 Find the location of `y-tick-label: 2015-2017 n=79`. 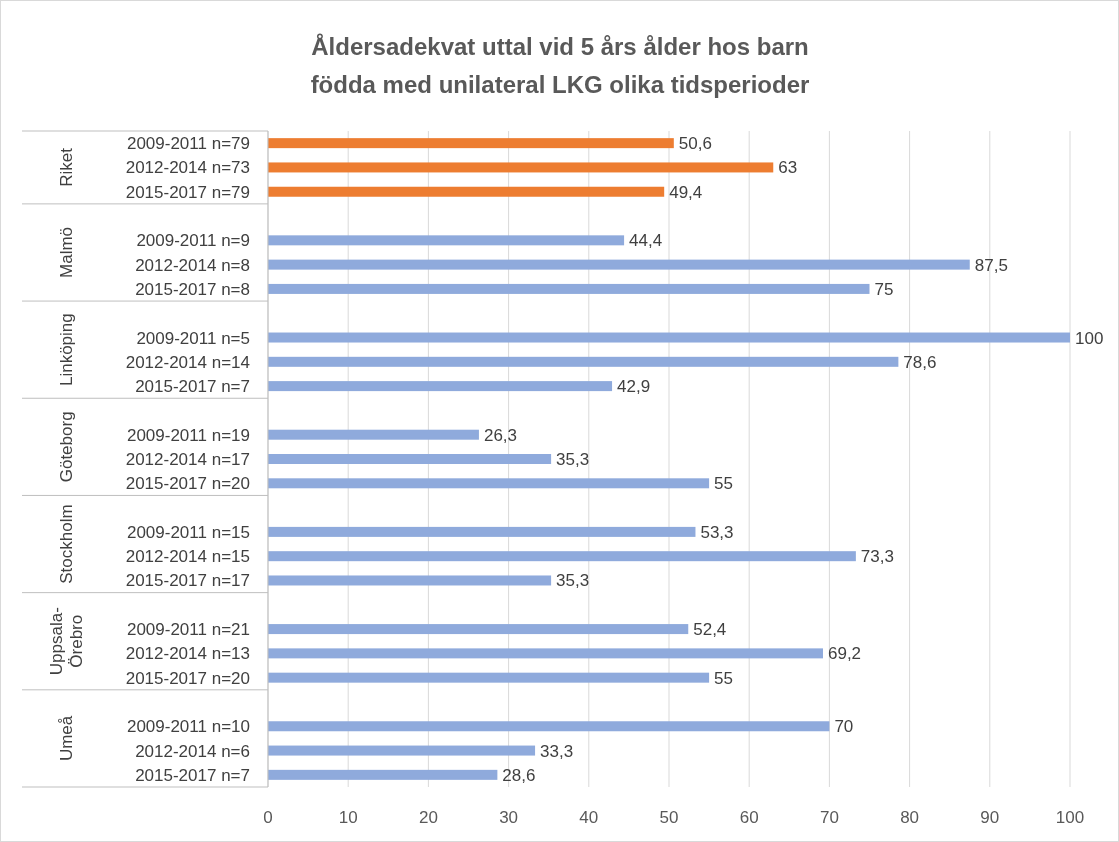

y-tick-label: 2015-2017 n=79 is located at coordinates (187, 192).